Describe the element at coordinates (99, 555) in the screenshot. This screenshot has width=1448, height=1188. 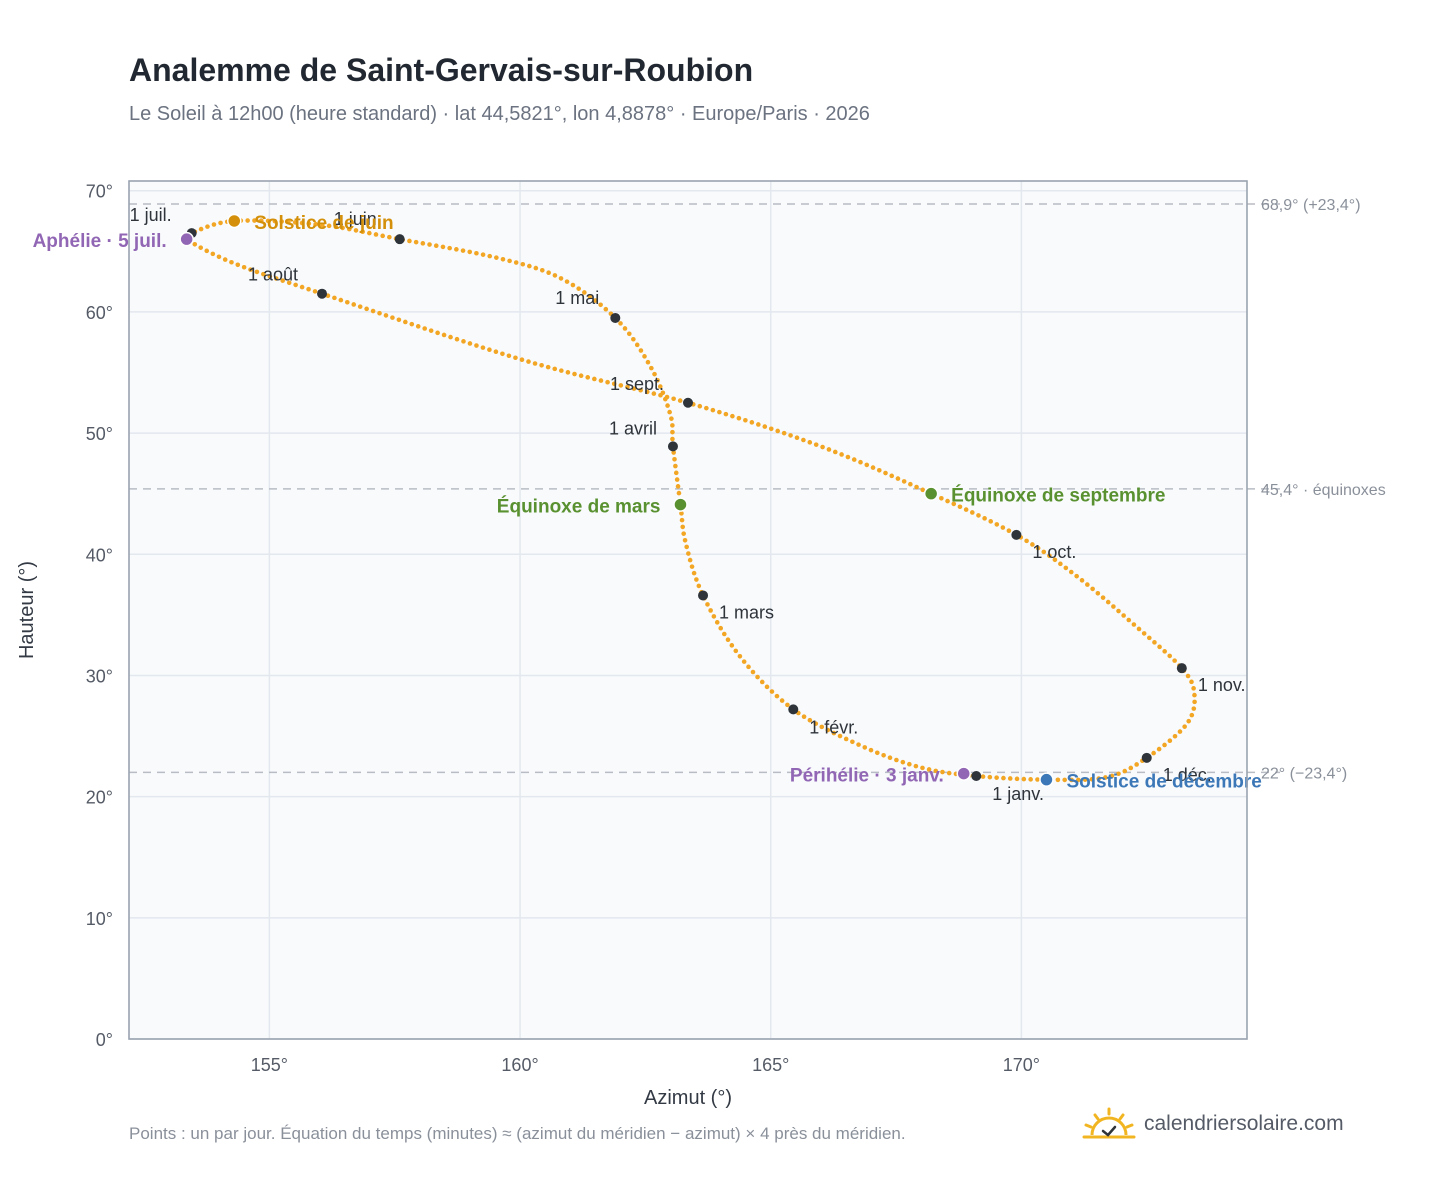
I see `y-tick-label: 40°` at that location.